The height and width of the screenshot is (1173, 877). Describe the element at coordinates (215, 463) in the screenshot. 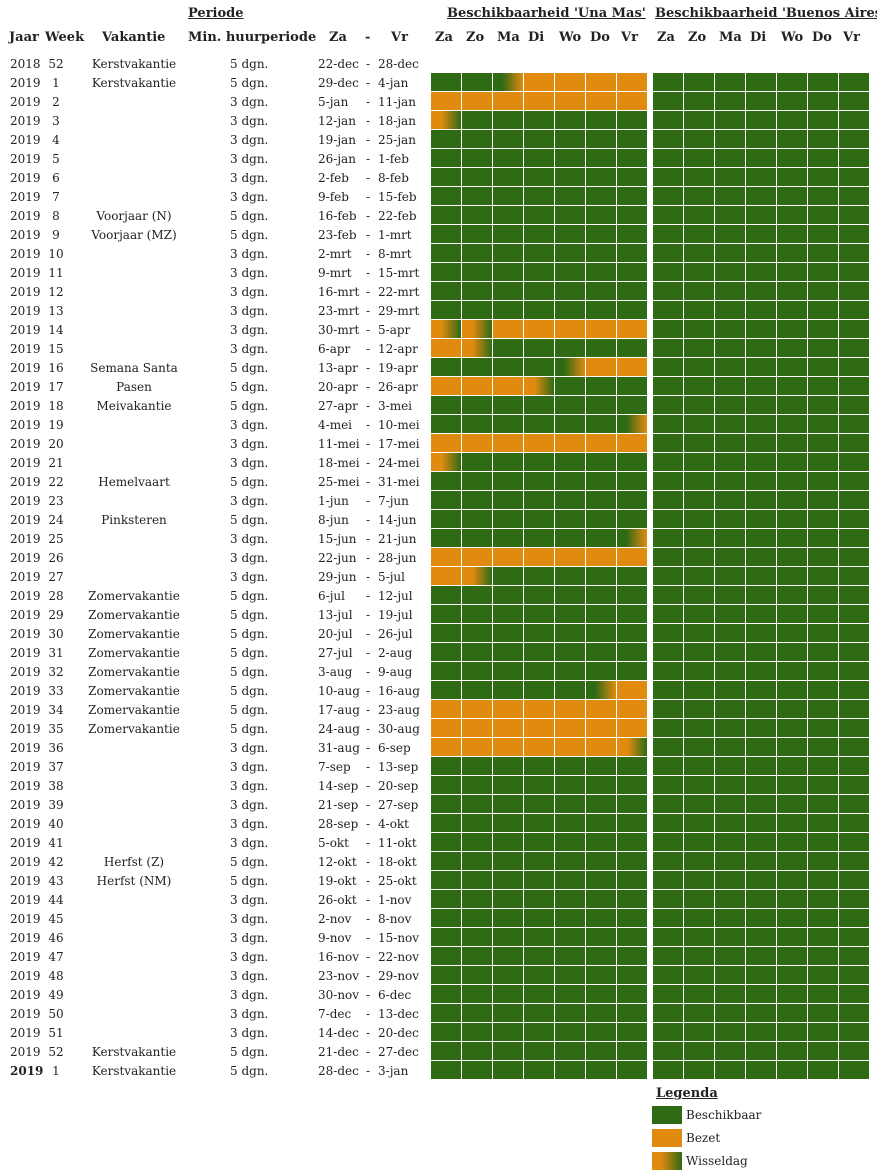

I see `table-row: 2019 21 3 dgn. 18-mei -24-mei` at that location.